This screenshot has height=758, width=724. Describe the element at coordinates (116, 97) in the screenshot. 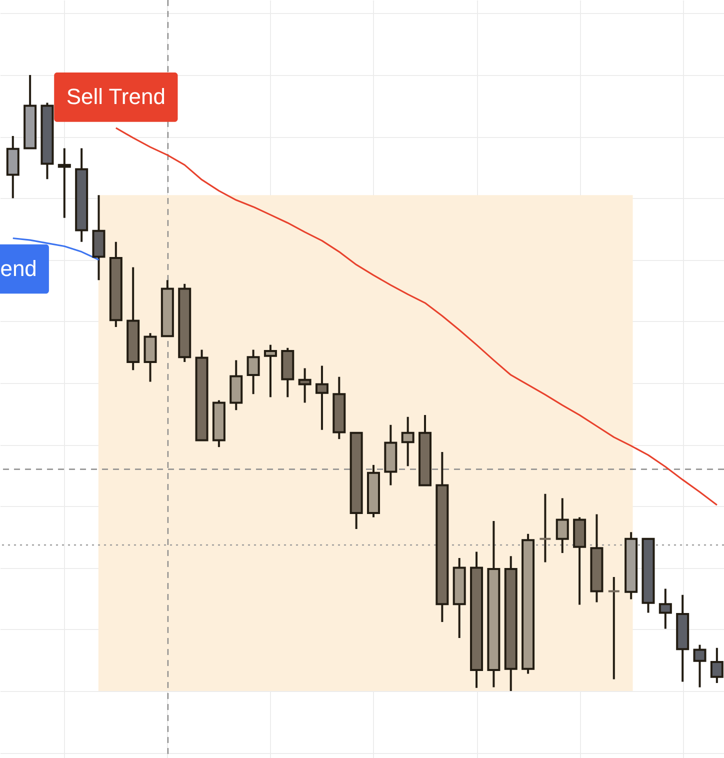

I see `series-label: Sell Trend` at that location.